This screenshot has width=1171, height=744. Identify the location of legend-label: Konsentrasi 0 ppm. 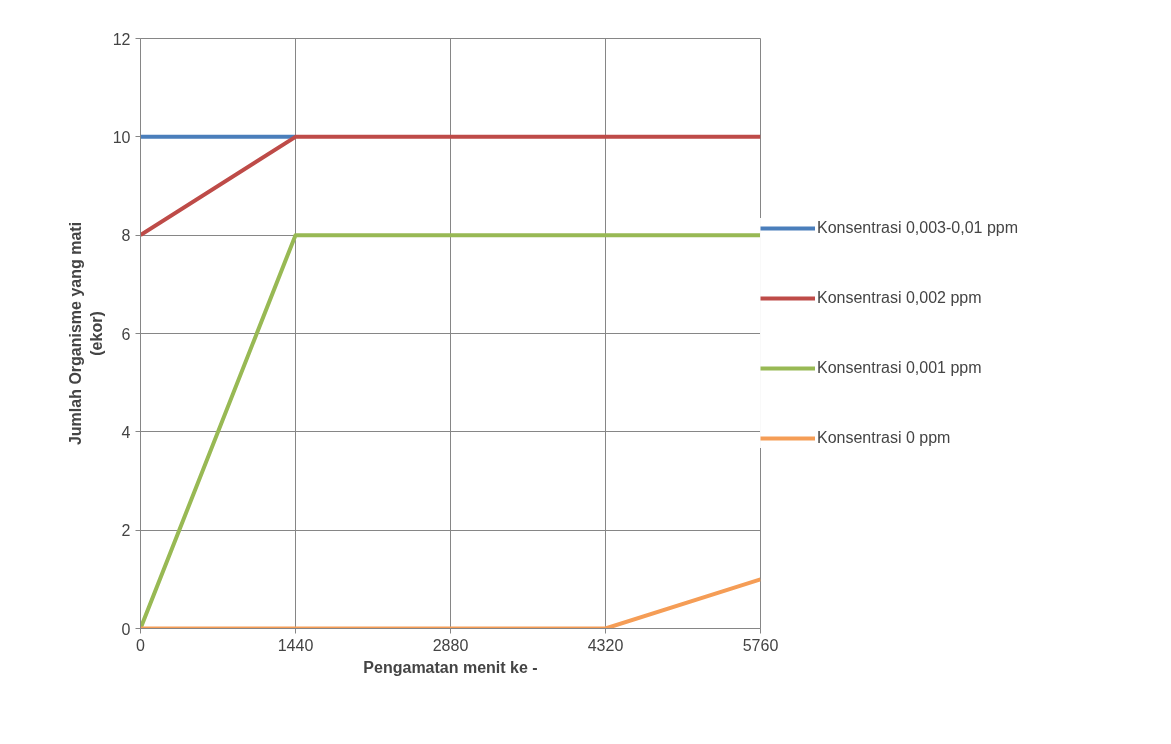
(884, 438).